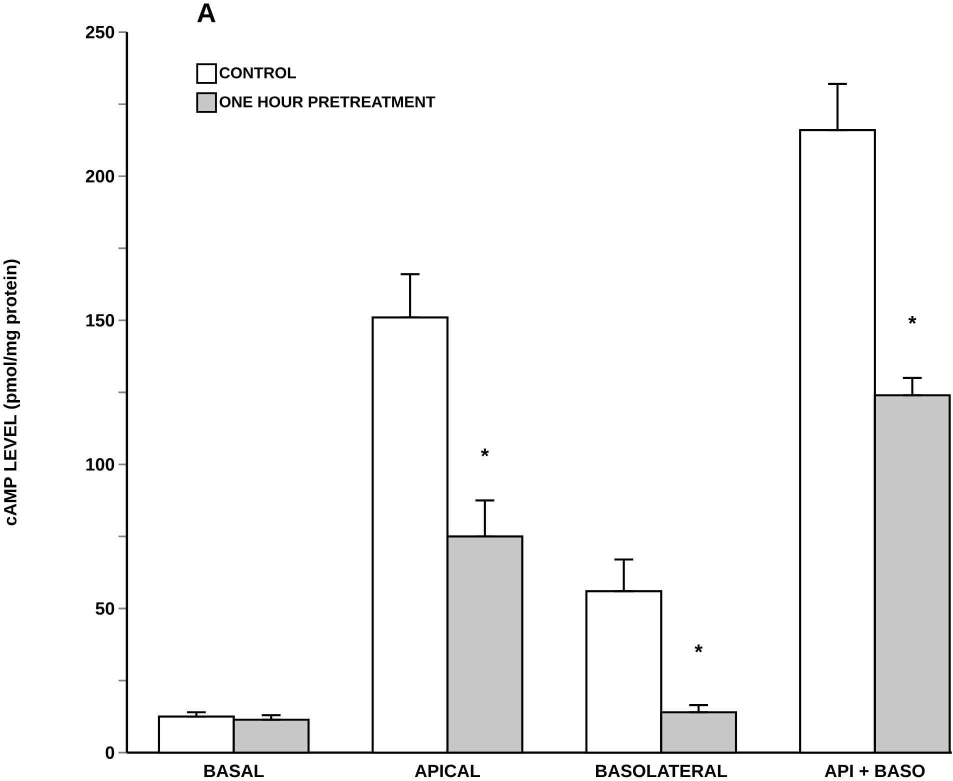 Image resolution: width=953 pixels, height=781 pixels. I want to click on chart-title: A, so click(206, 13).